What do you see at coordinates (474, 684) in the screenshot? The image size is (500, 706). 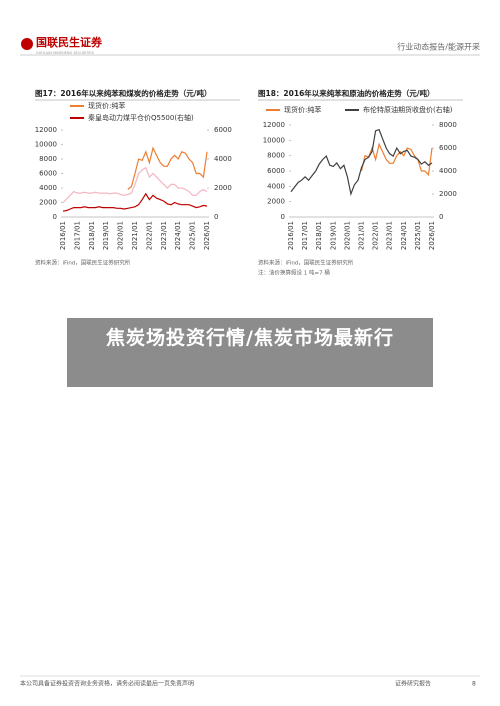 I see `page-number: 8` at bounding box center [474, 684].